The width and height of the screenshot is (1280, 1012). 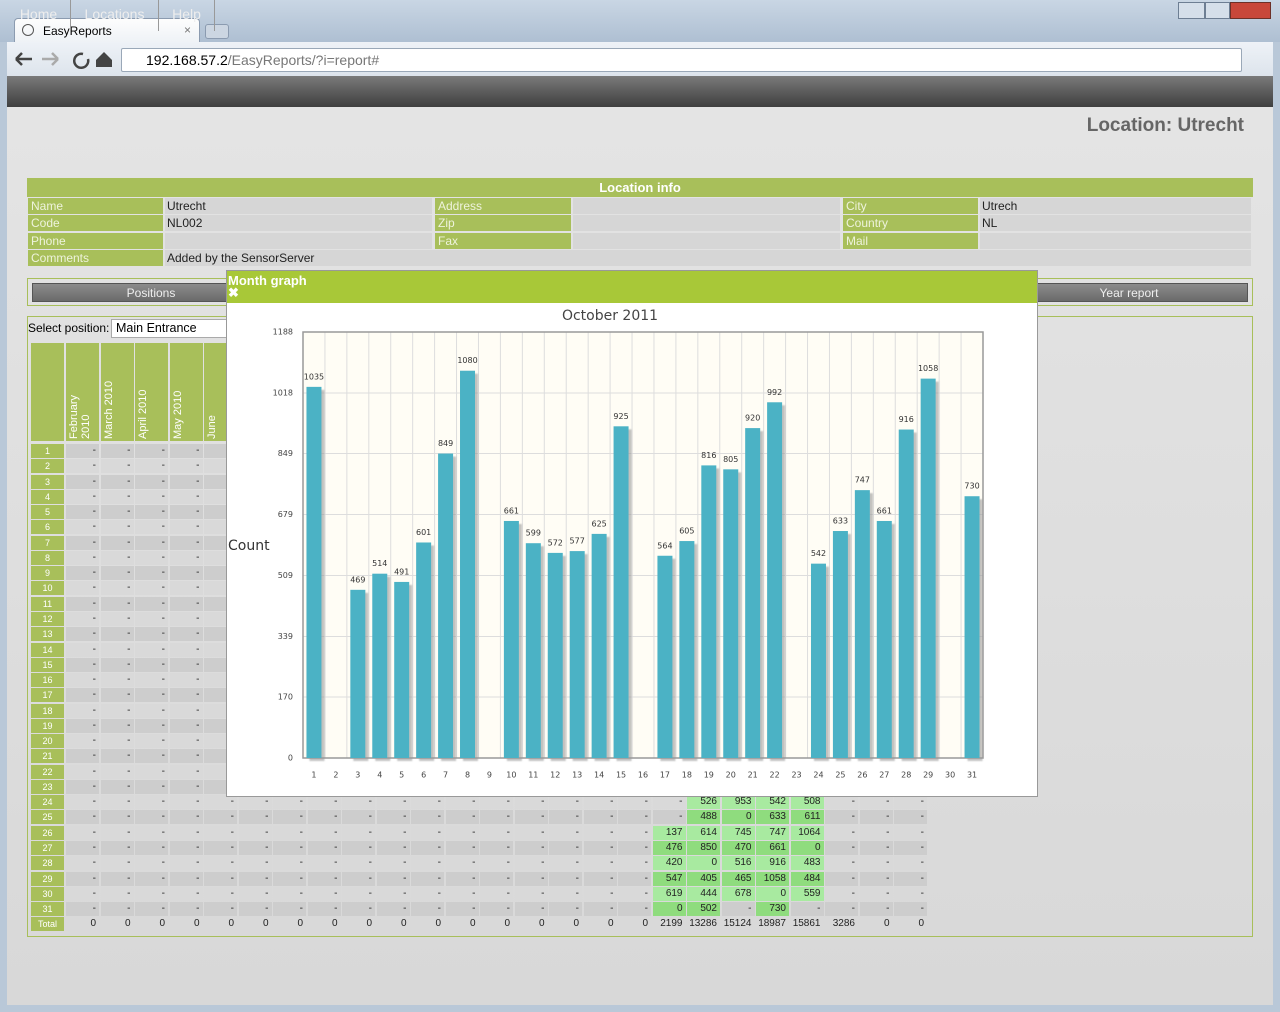 What do you see at coordinates (47, 573) in the screenshot?
I see `row-label: 9` at bounding box center [47, 573].